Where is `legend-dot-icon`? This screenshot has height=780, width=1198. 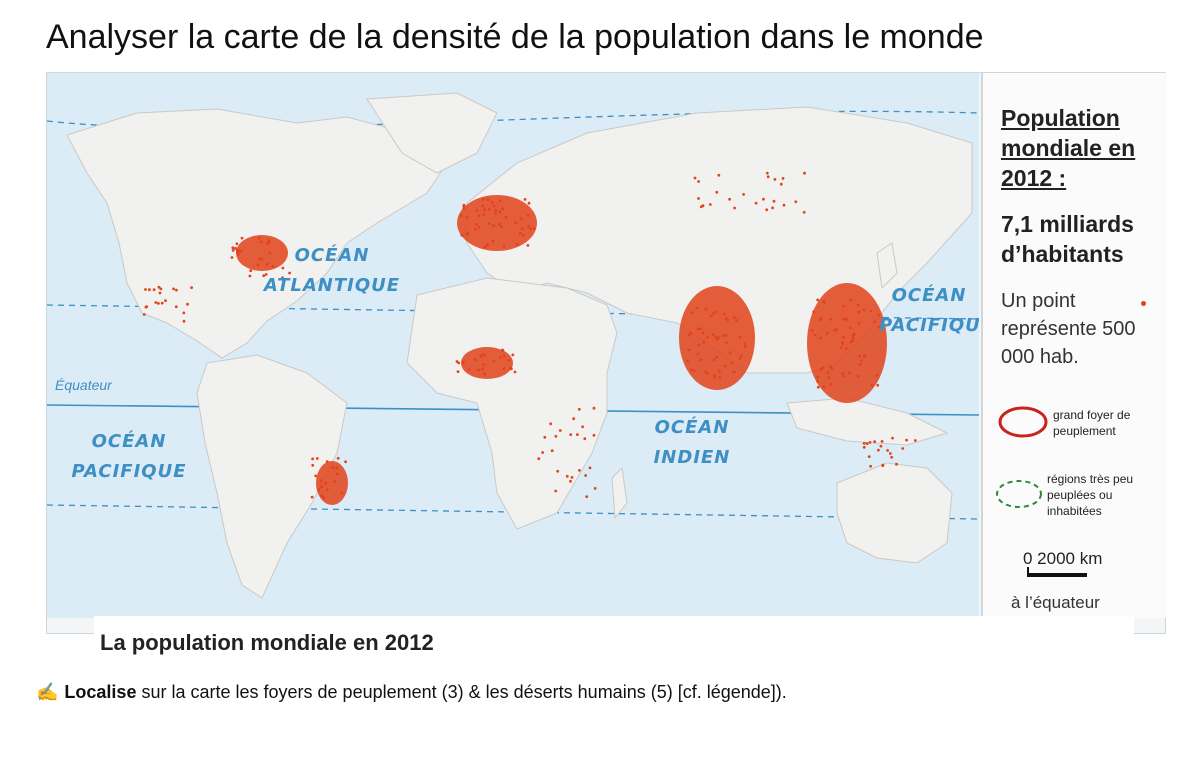
legend-dot-icon is located at coordinates (1143, 303).